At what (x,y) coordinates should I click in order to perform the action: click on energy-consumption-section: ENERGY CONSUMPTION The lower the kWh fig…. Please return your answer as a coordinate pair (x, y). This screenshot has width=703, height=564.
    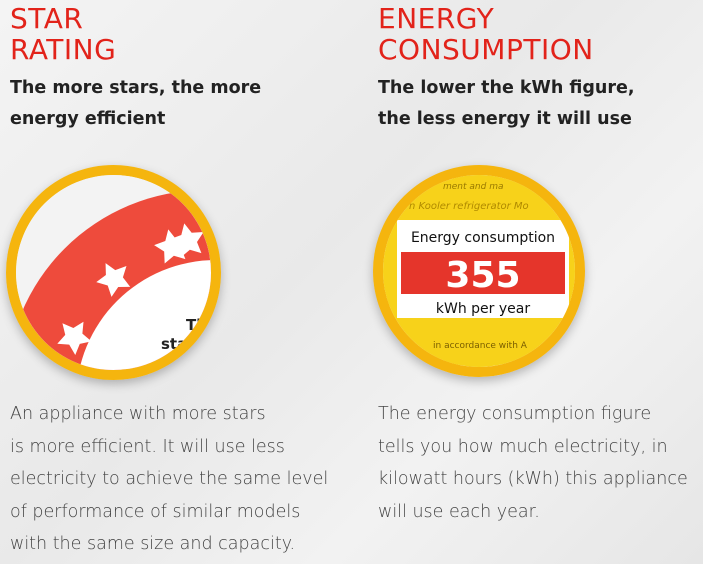
    Looking at the image, I should click on (540, 67).